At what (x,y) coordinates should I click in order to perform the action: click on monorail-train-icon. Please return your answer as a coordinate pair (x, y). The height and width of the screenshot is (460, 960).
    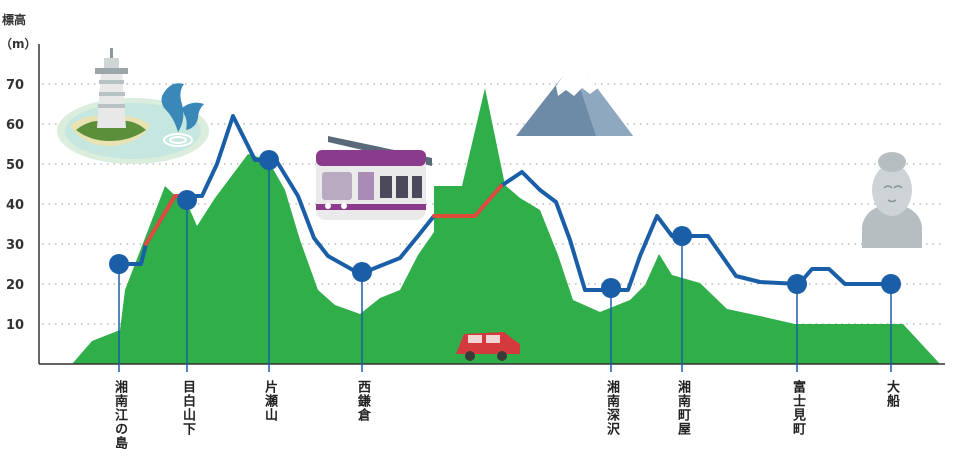
    Looking at the image, I should click on (374, 178).